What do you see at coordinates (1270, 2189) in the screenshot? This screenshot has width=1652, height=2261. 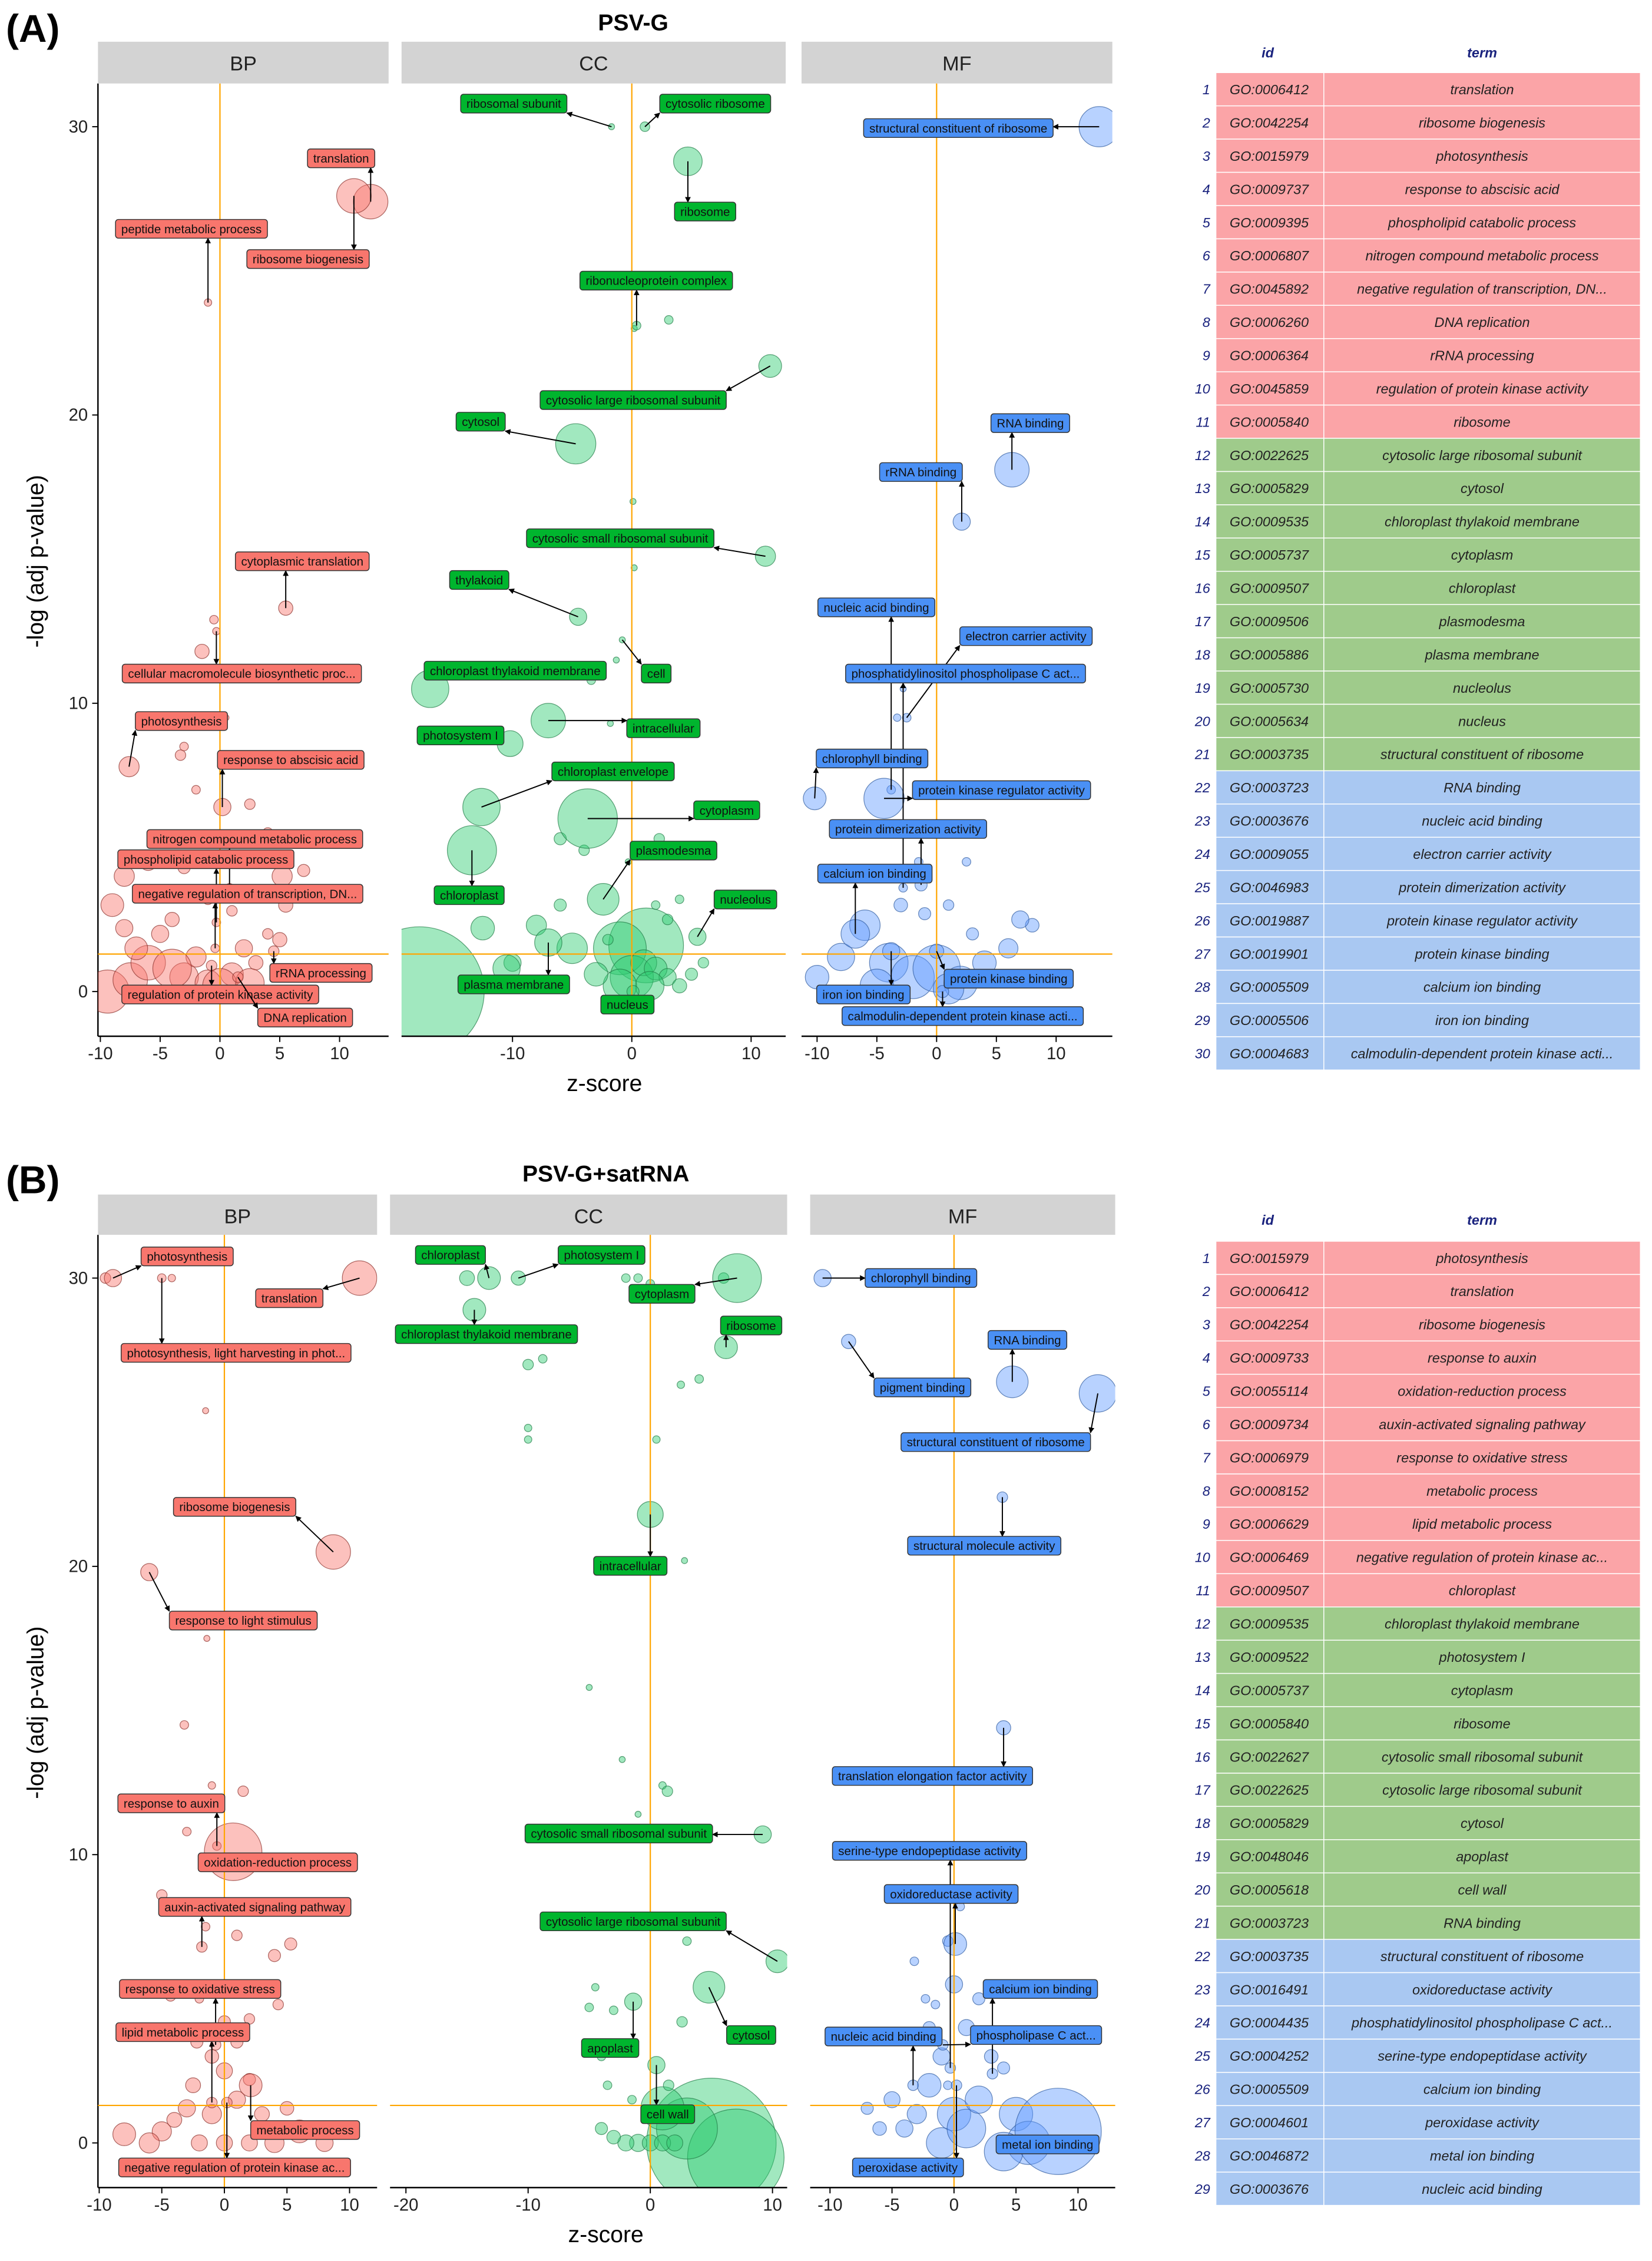 I see `go-id: GO:0003676` at bounding box center [1270, 2189].